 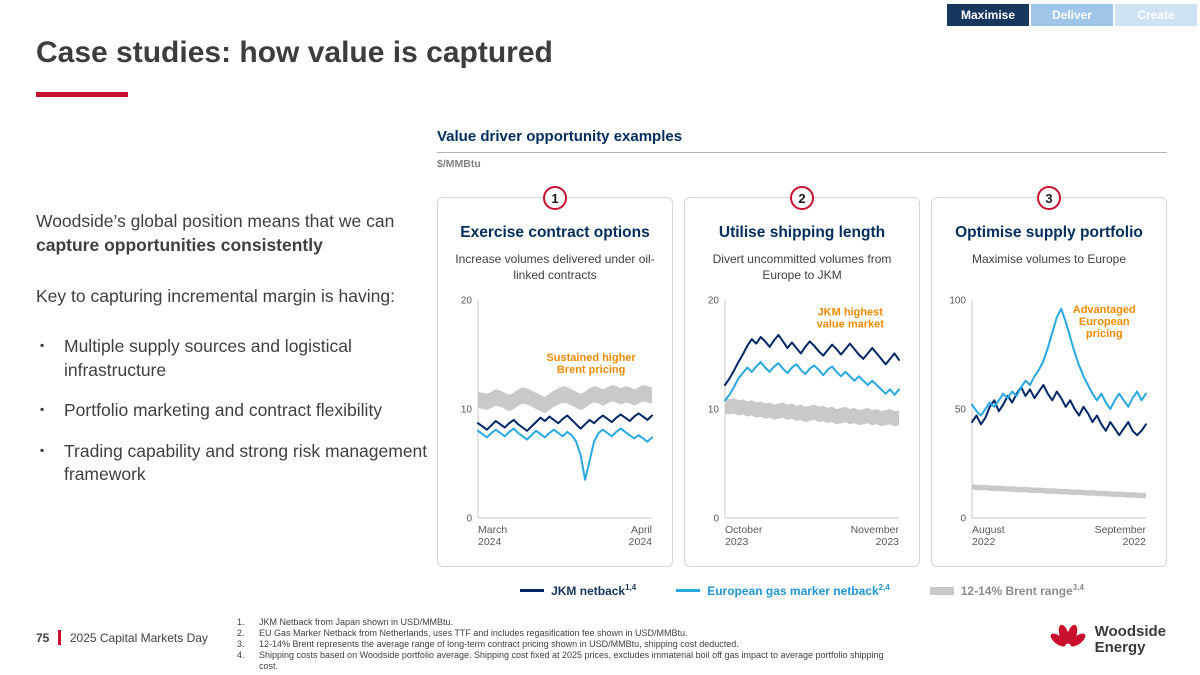 I want to click on svg-text: 100, so click(x=957, y=301).